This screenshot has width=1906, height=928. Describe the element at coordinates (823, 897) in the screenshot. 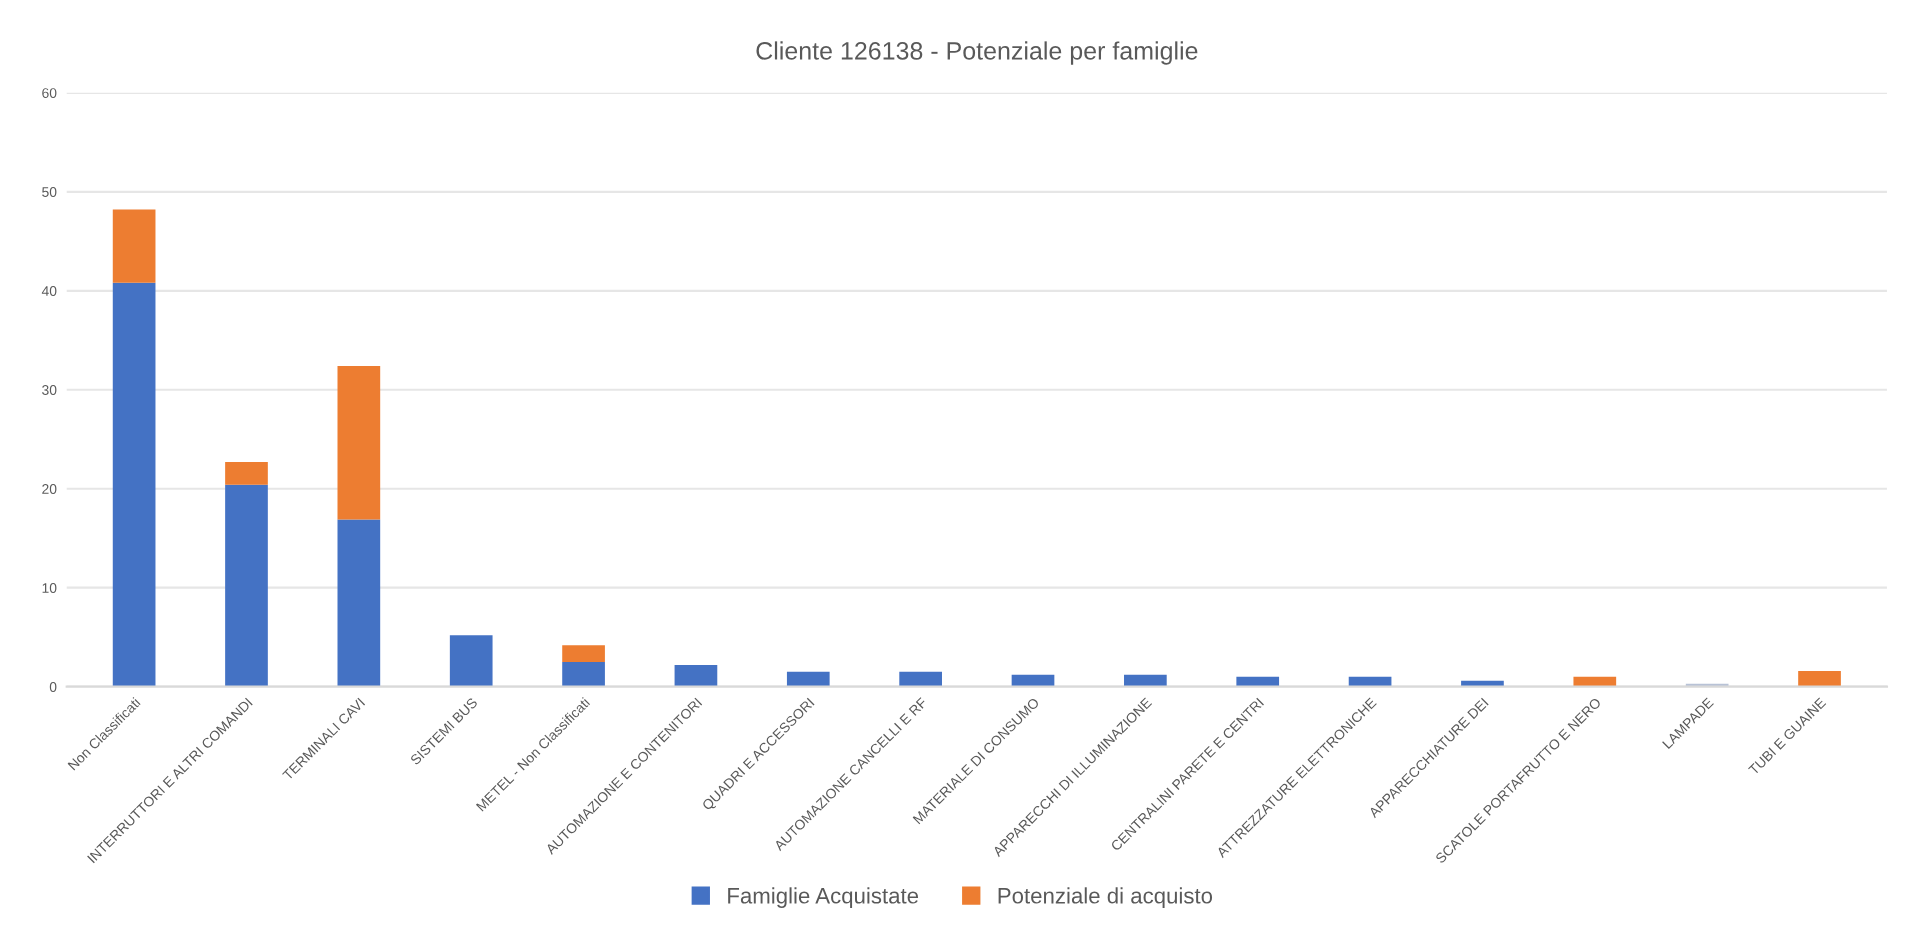

I see `legend-label: Famiglie Acquistate` at that location.